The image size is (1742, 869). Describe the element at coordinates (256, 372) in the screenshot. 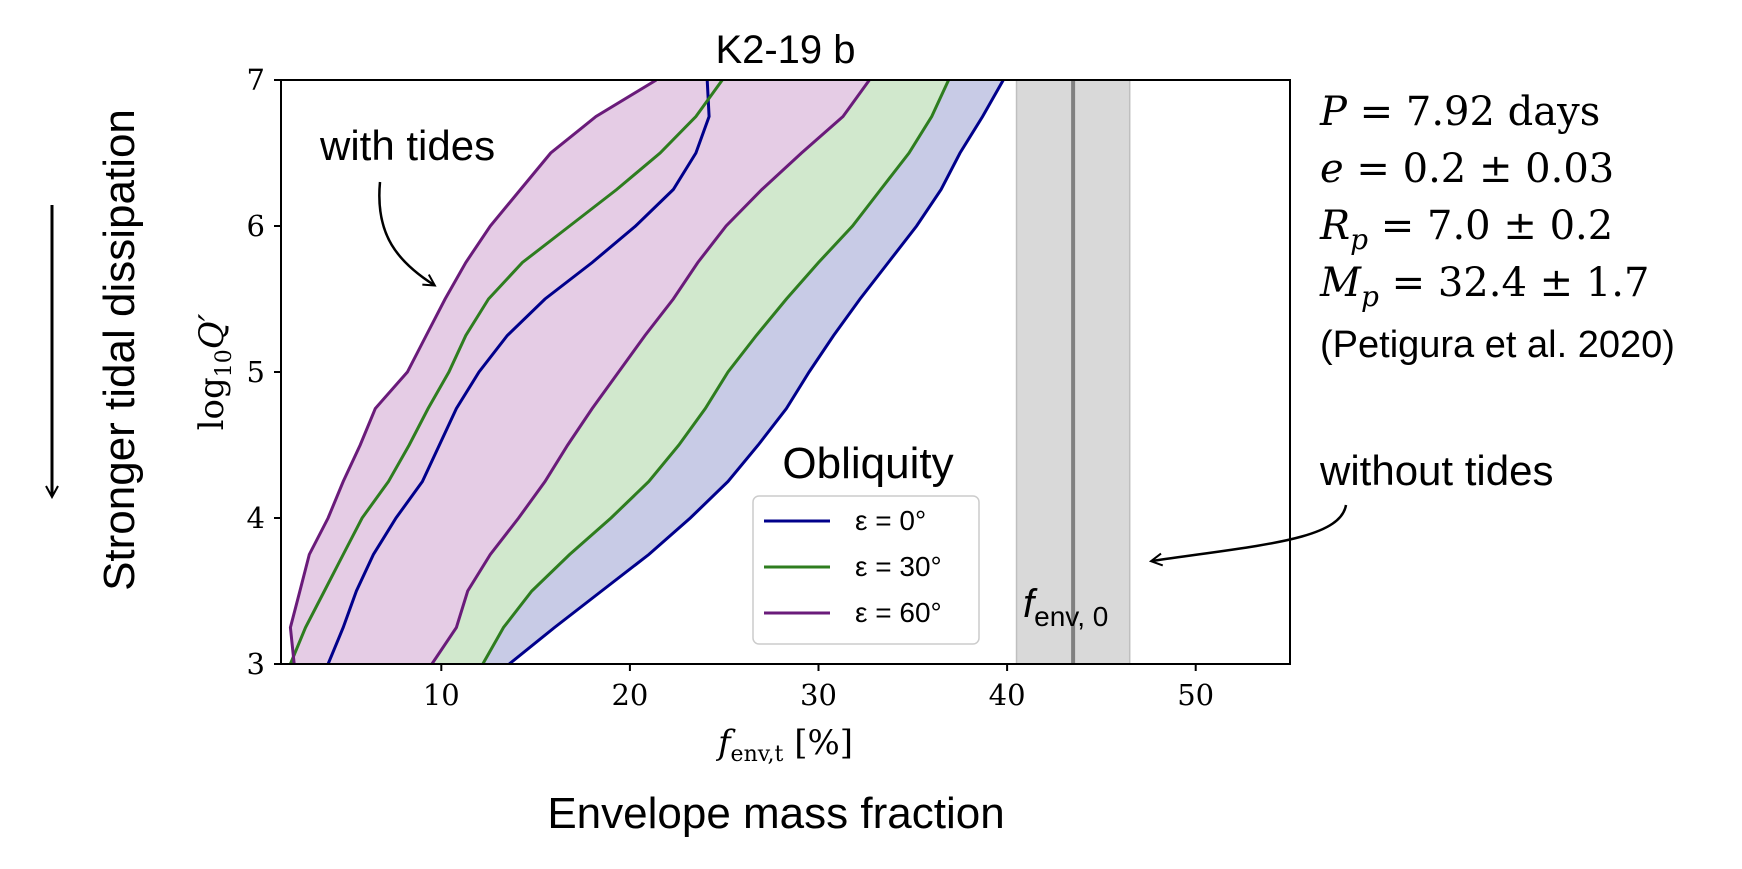

I see `y-tick-label: 5` at that location.